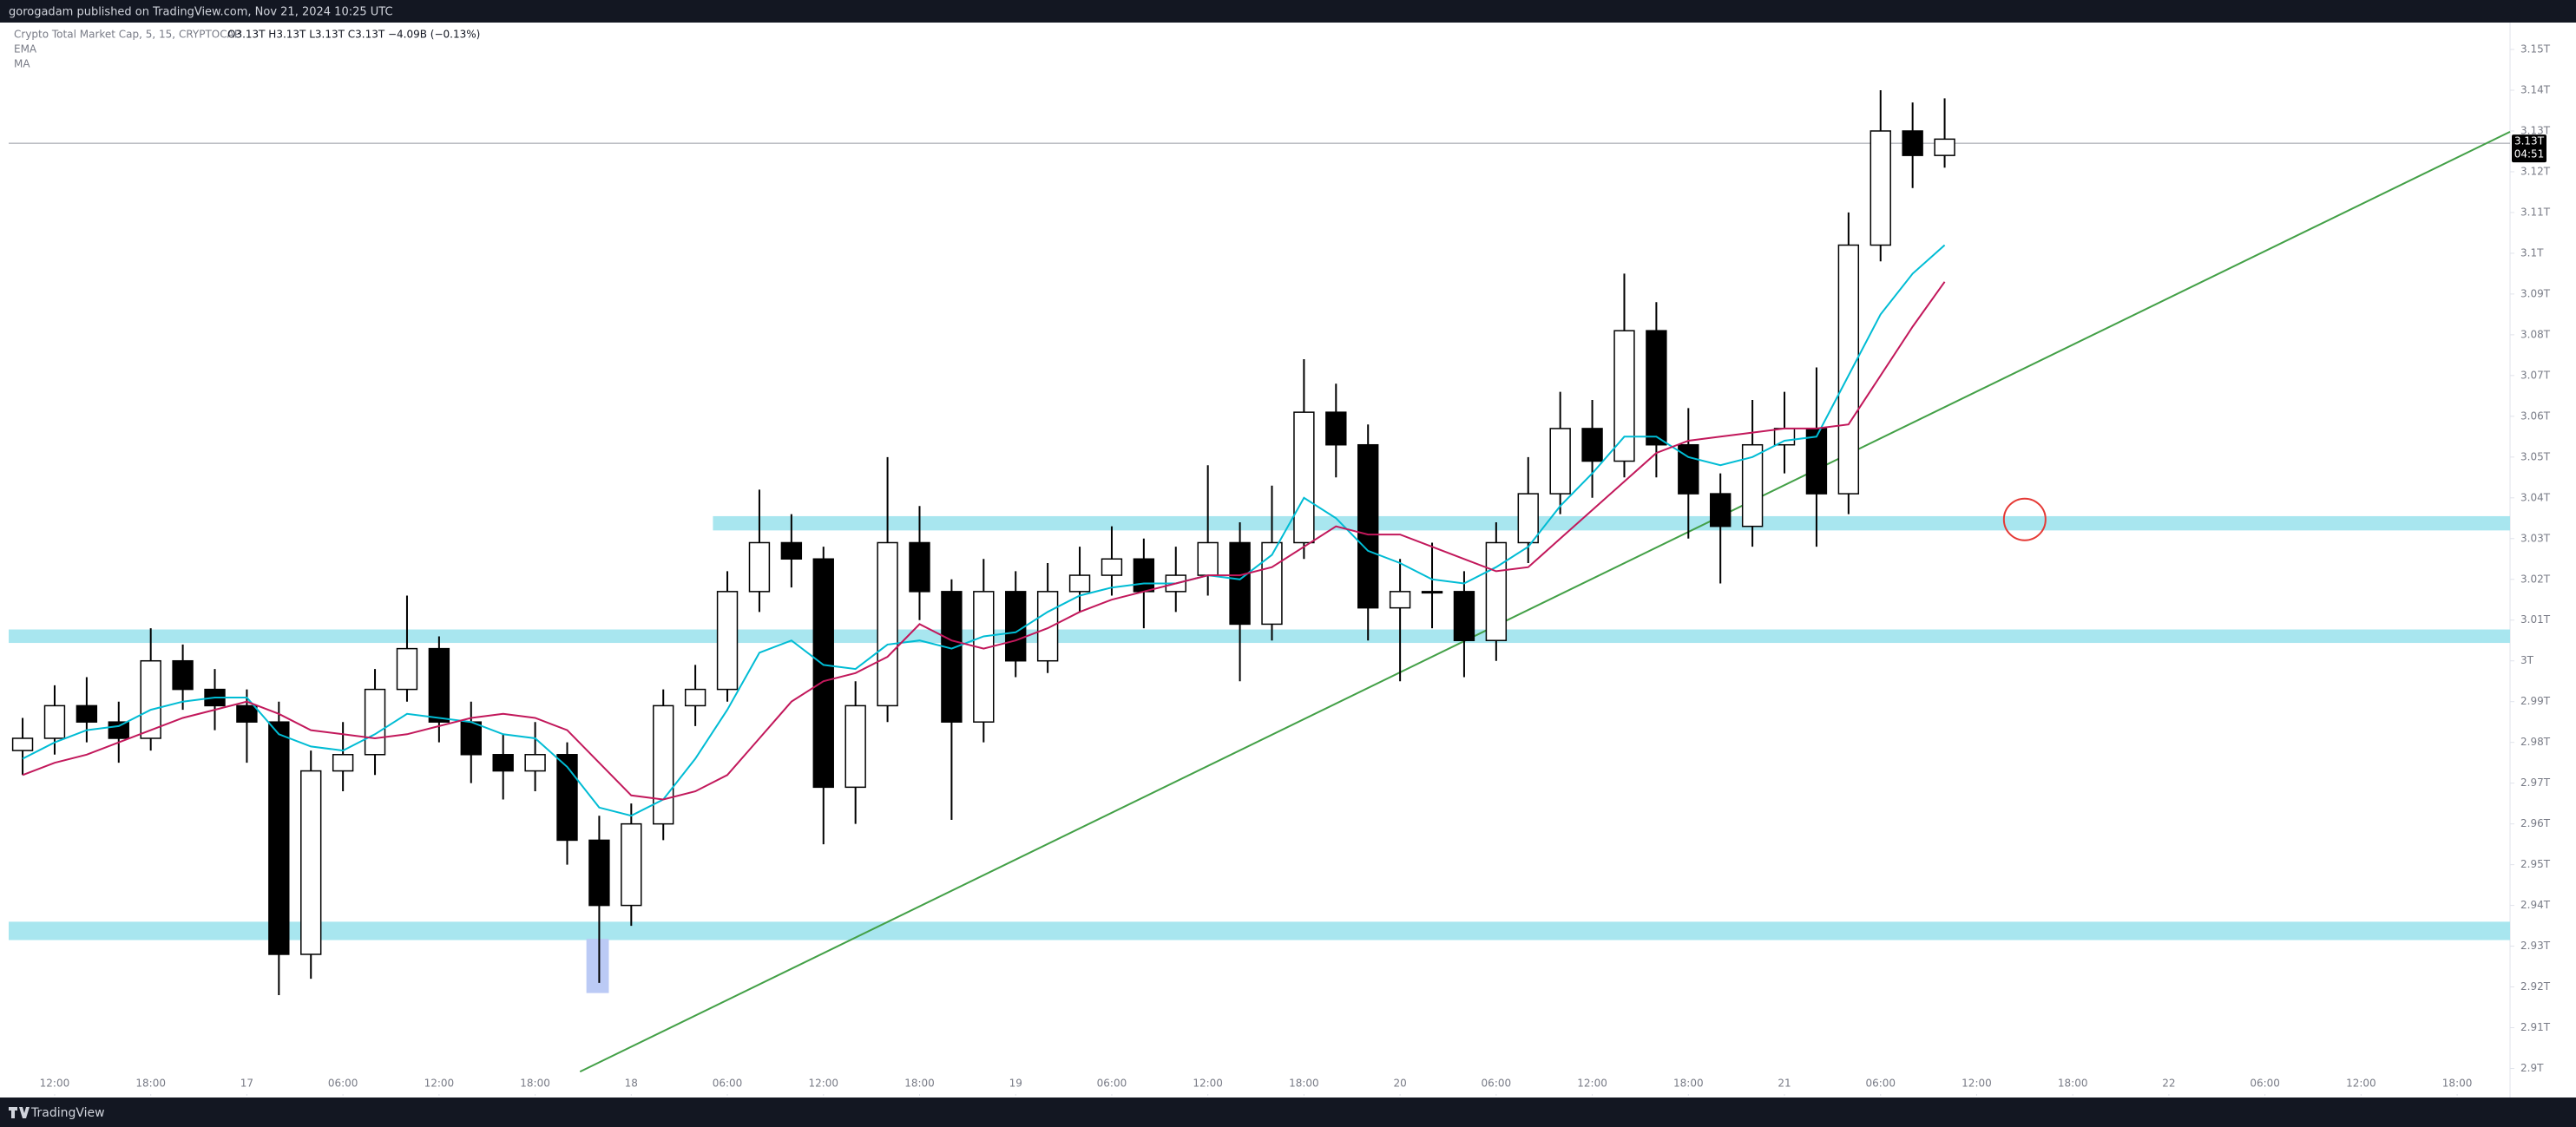 This screenshot has height=1127, width=2576. I want to click on y-tick-label: 2.92T, so click(2535, 987).